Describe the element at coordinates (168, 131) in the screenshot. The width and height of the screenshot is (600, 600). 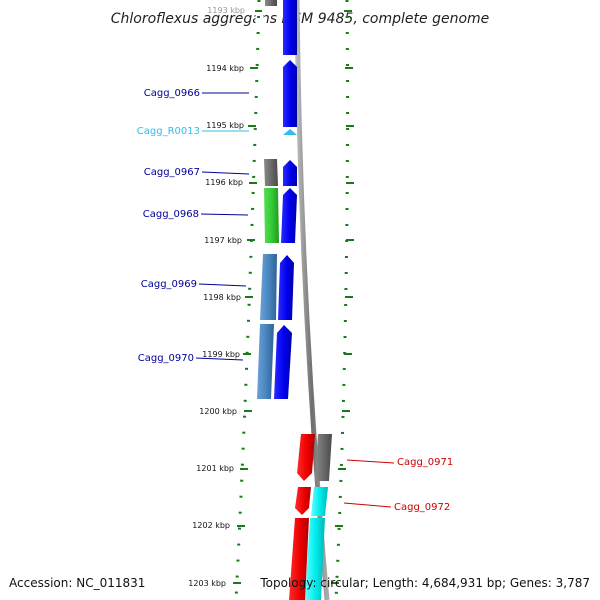
I see `gene-label-cagg-r0013: Cagg_R0013` at that location.